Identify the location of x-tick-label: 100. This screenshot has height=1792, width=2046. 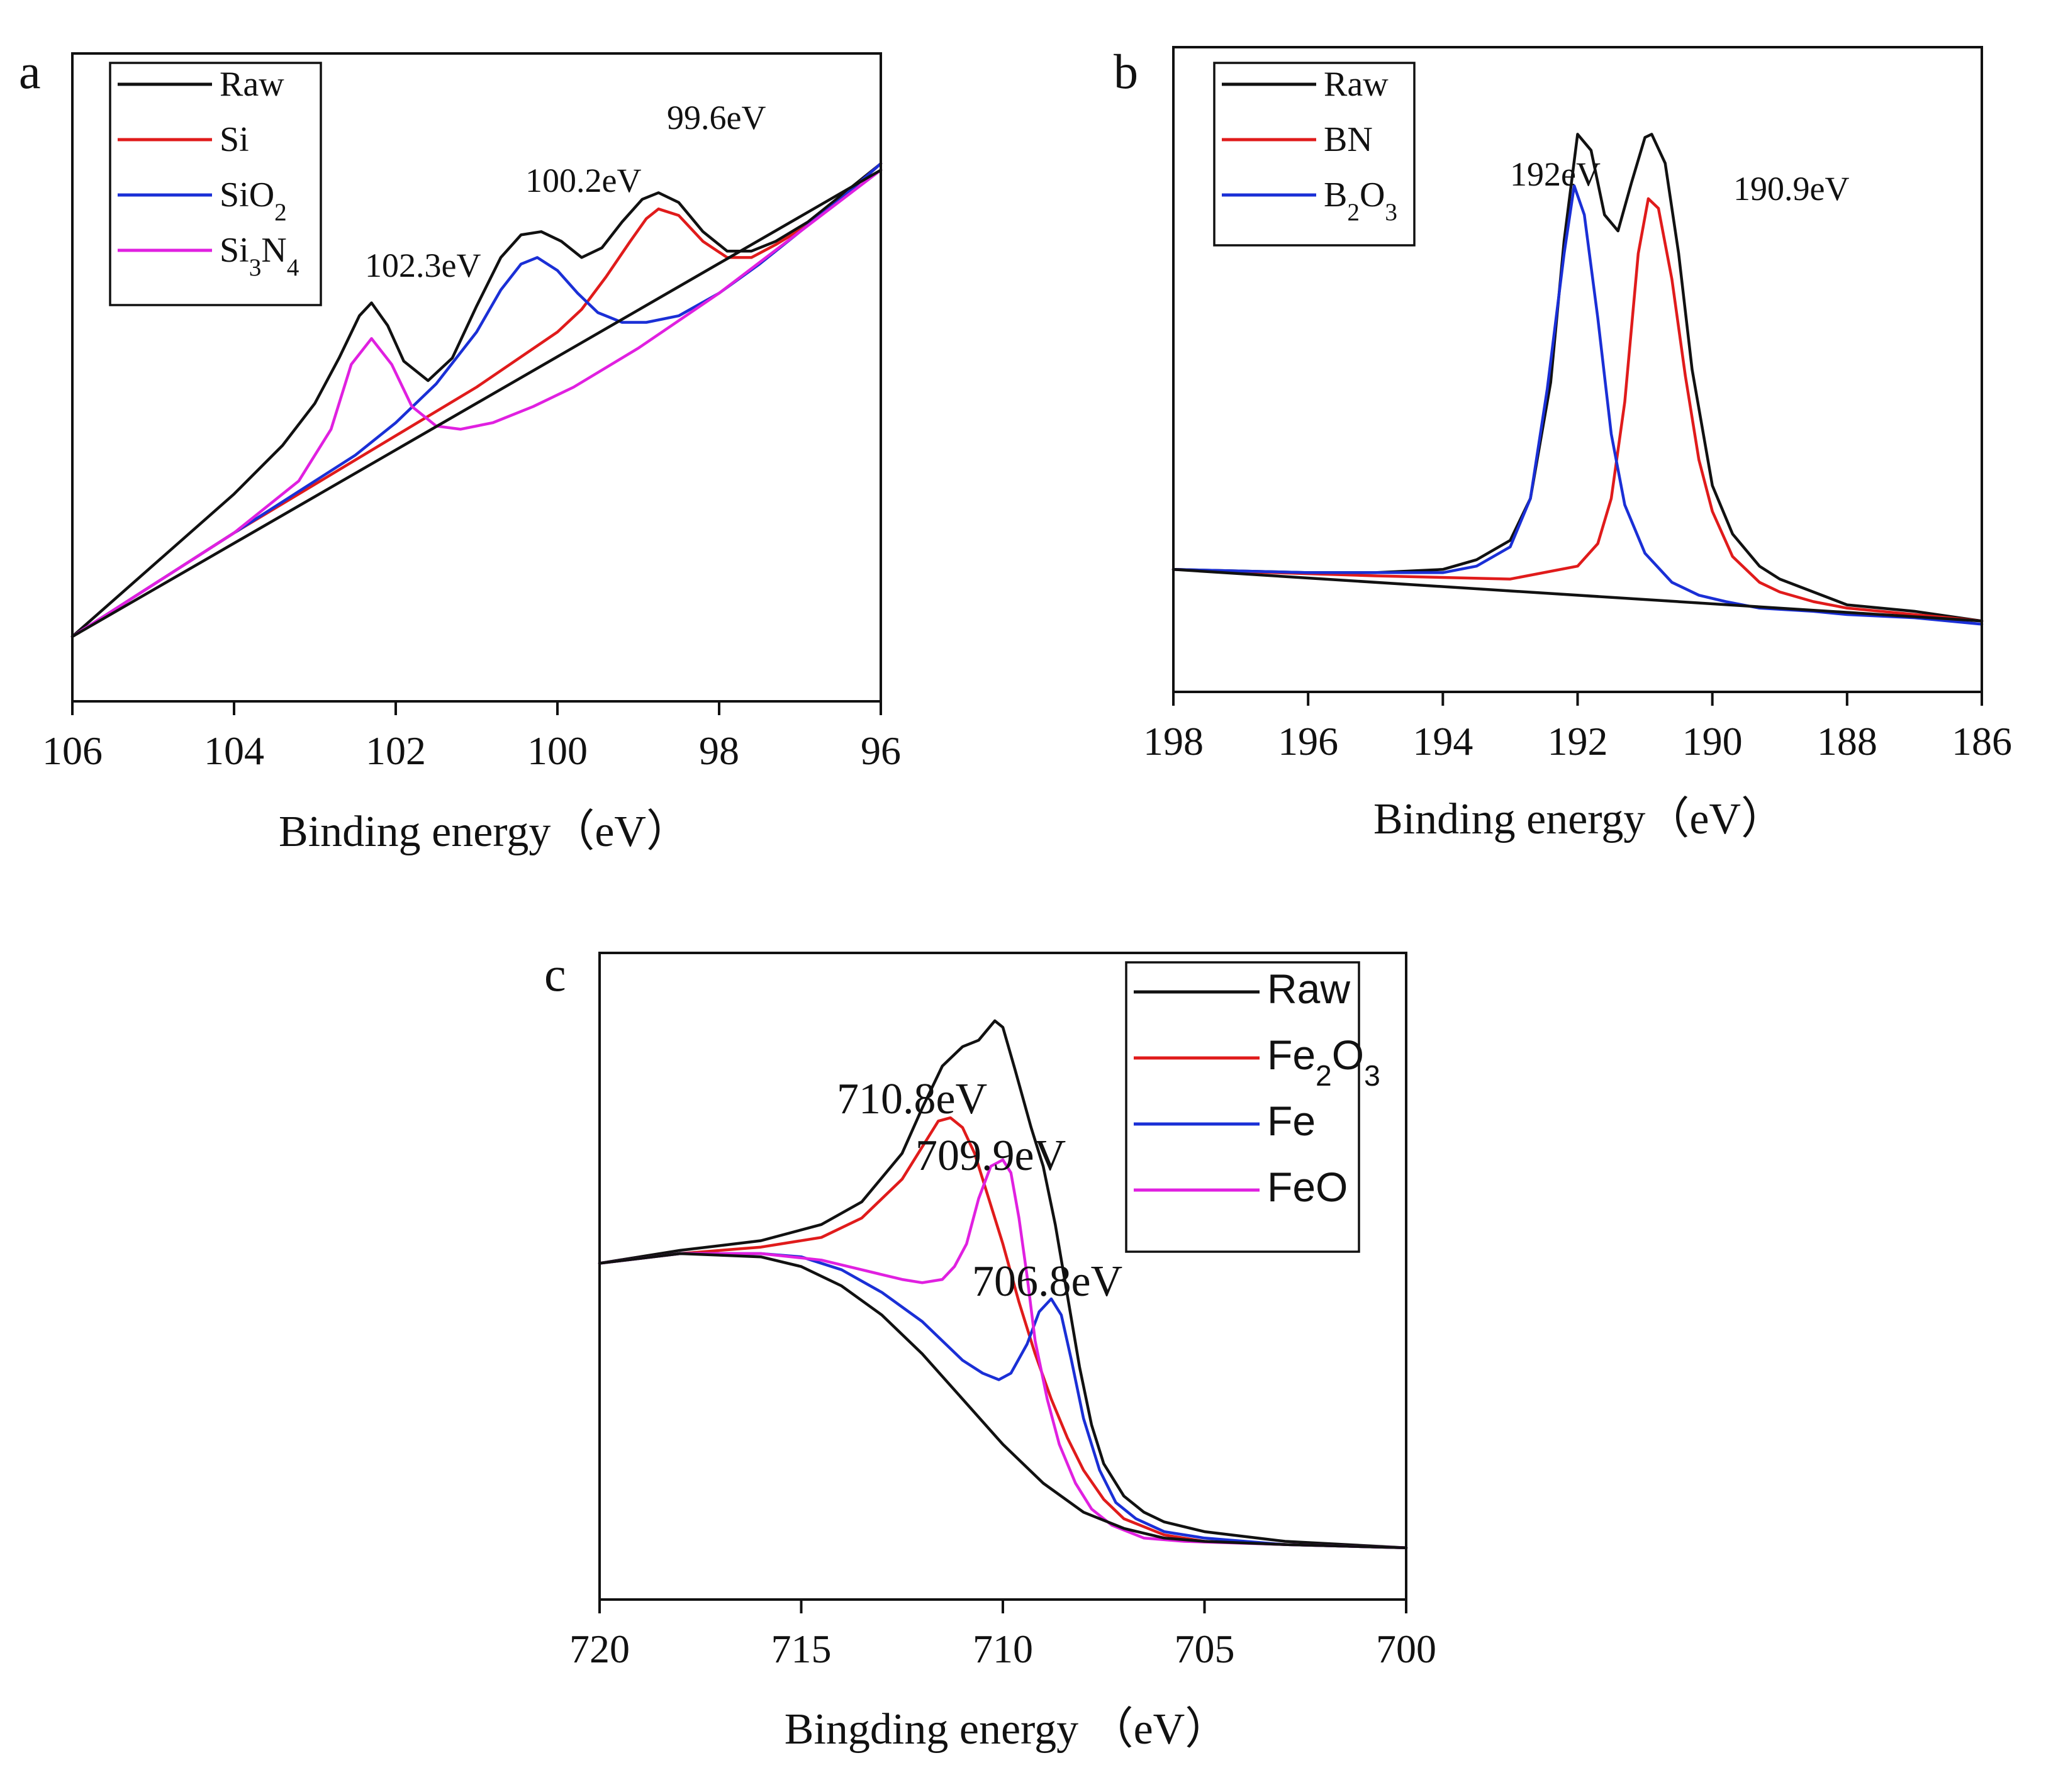
(557, 750).